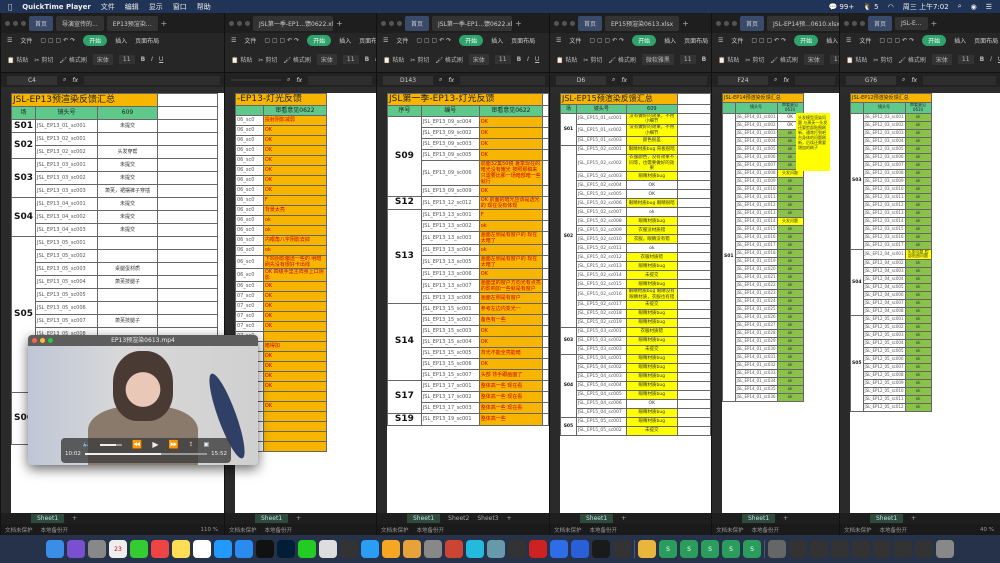 The width and height of the screenshot is (1000, 563). What do you see at coordinates (601, 341) in the screenshot?
I see `shot-id-cell: JSL_EP15_03_sc002` at bounding box center [601, 341].